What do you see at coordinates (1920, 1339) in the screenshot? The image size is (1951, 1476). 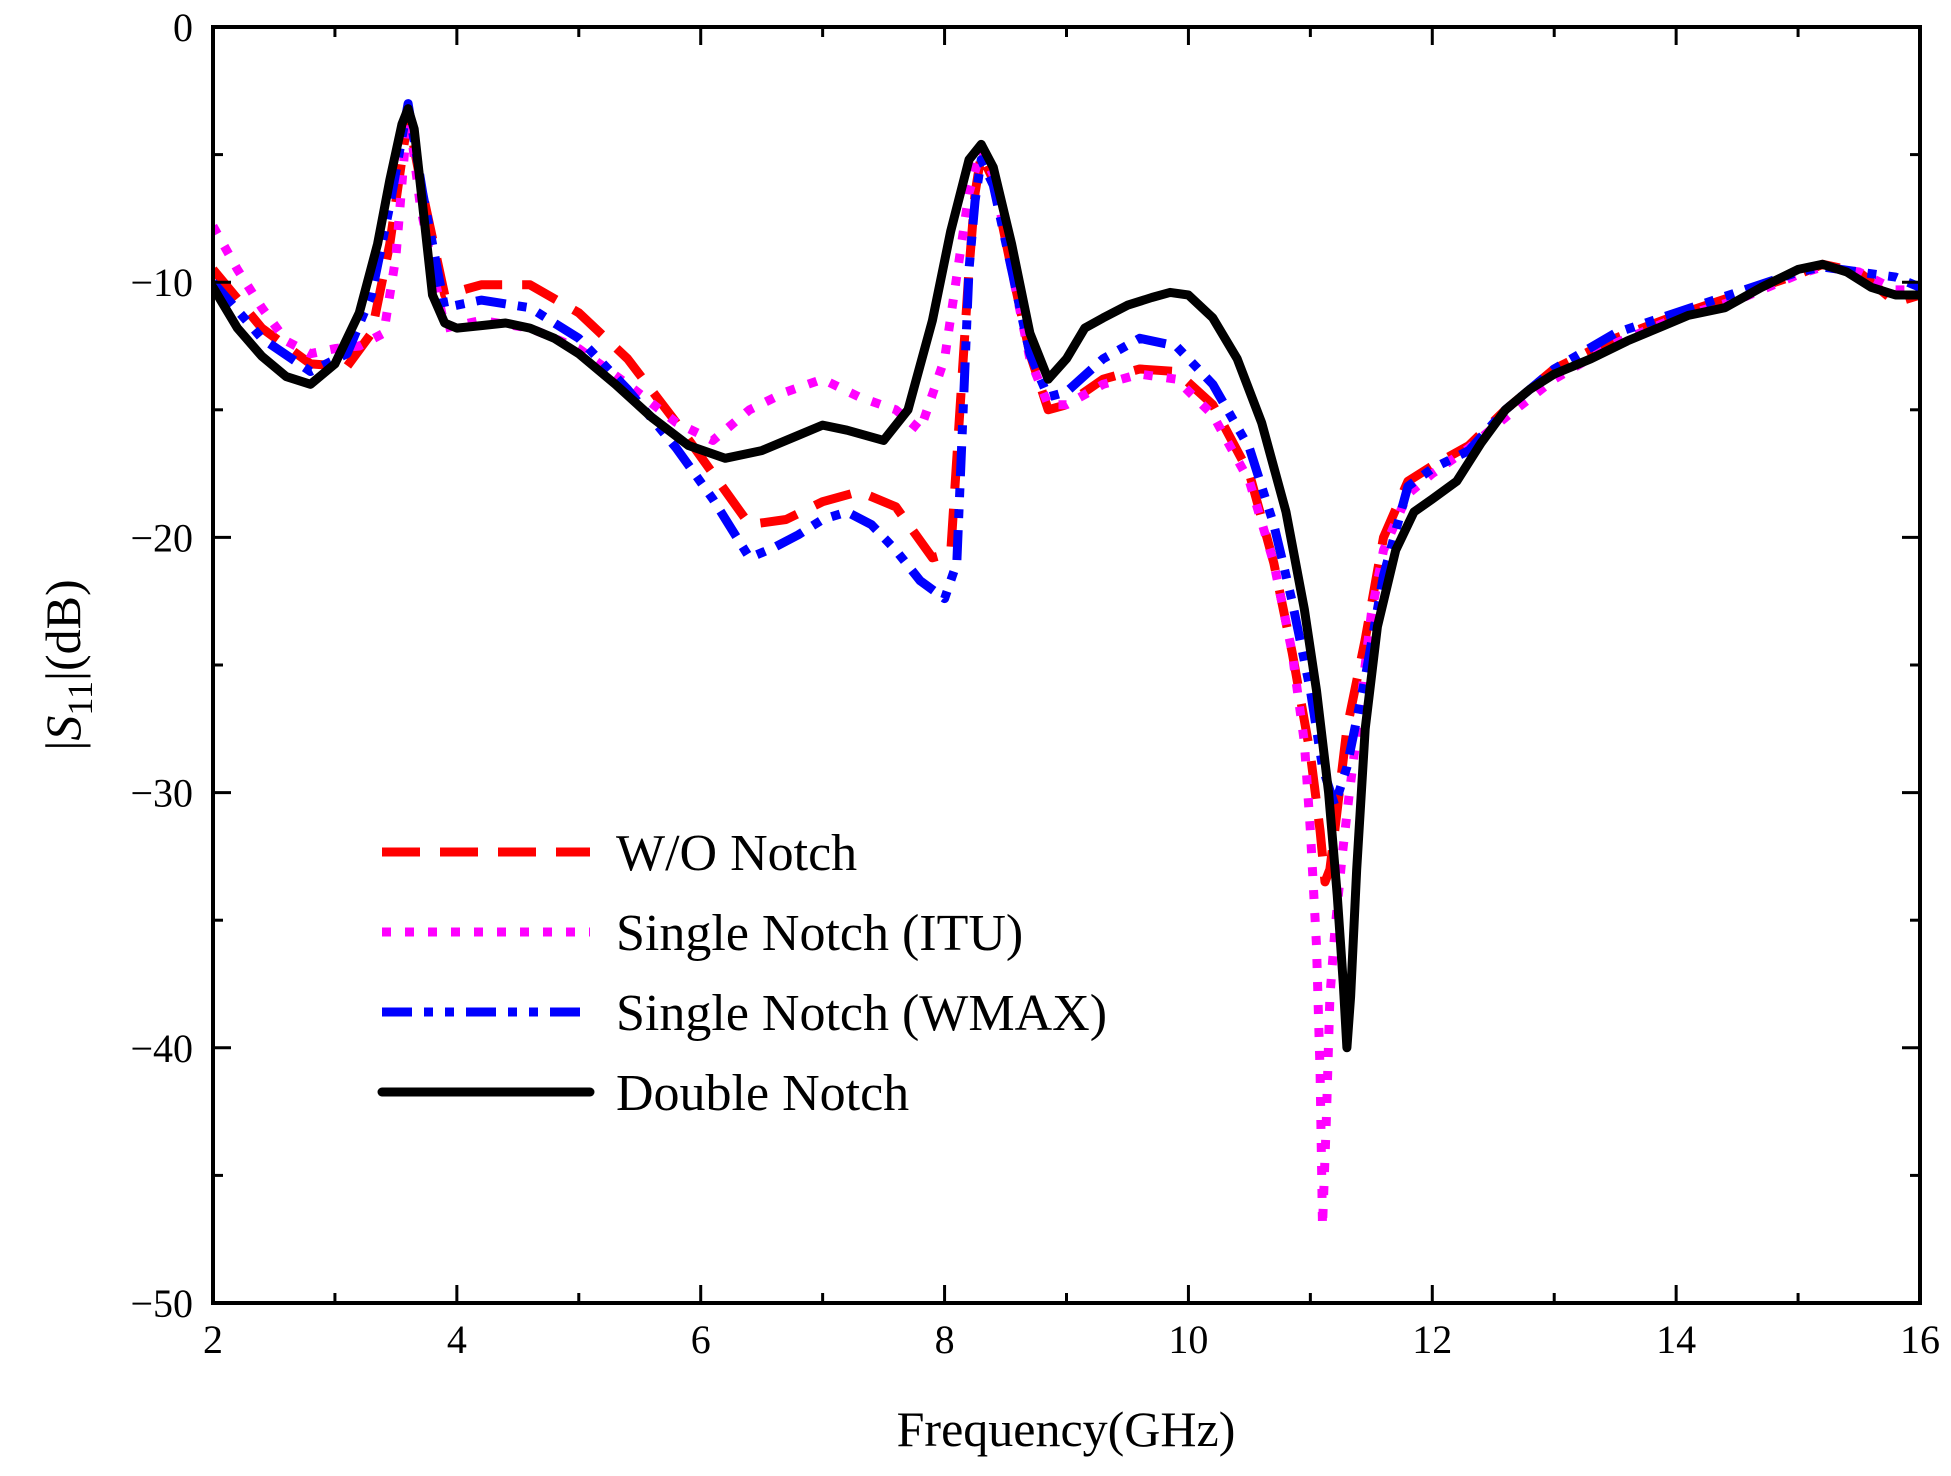 I see `x-tick-label: 16` at bounding box center [1920, 1339].